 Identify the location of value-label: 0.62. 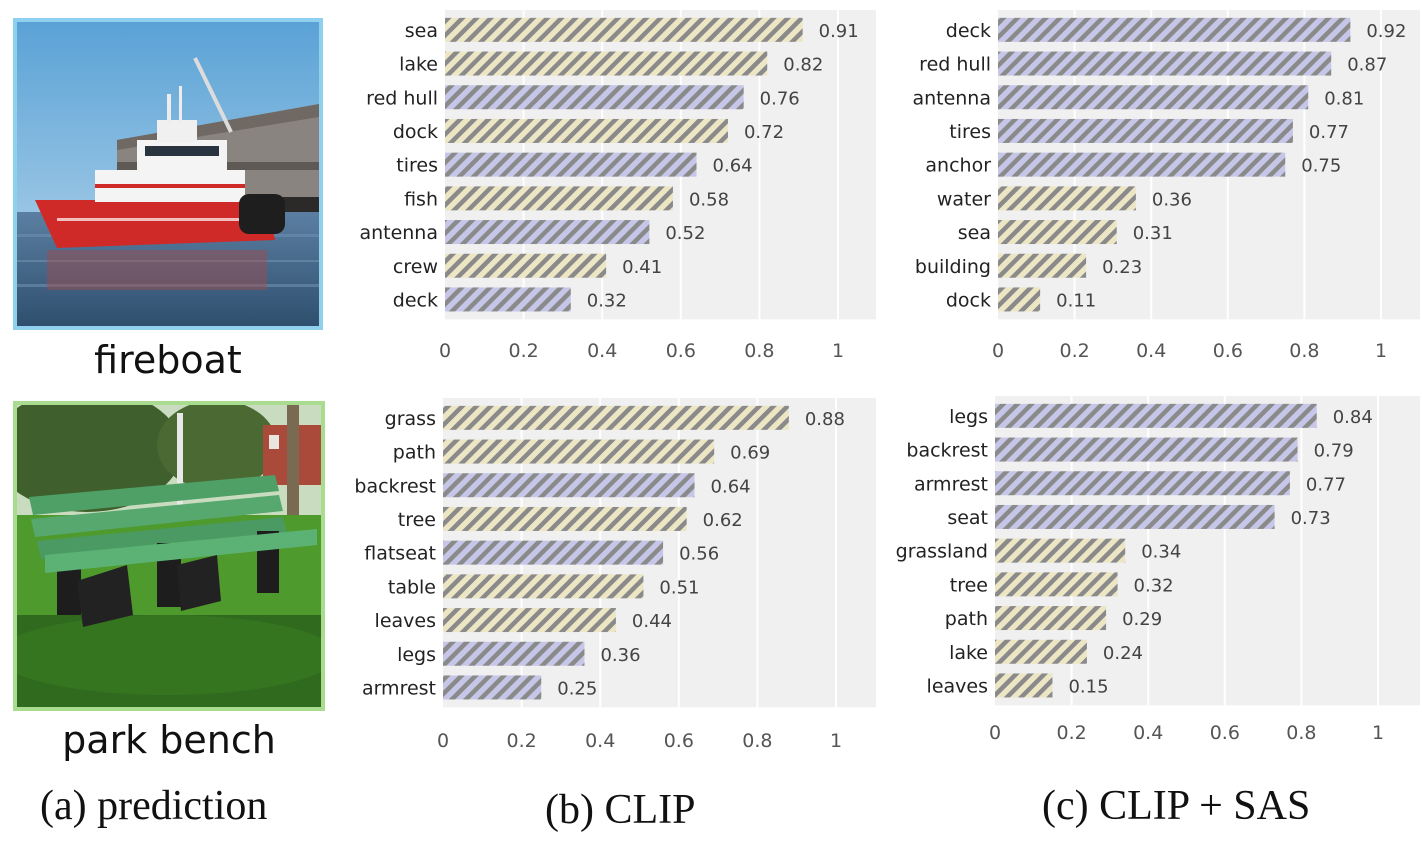
(723, 520).